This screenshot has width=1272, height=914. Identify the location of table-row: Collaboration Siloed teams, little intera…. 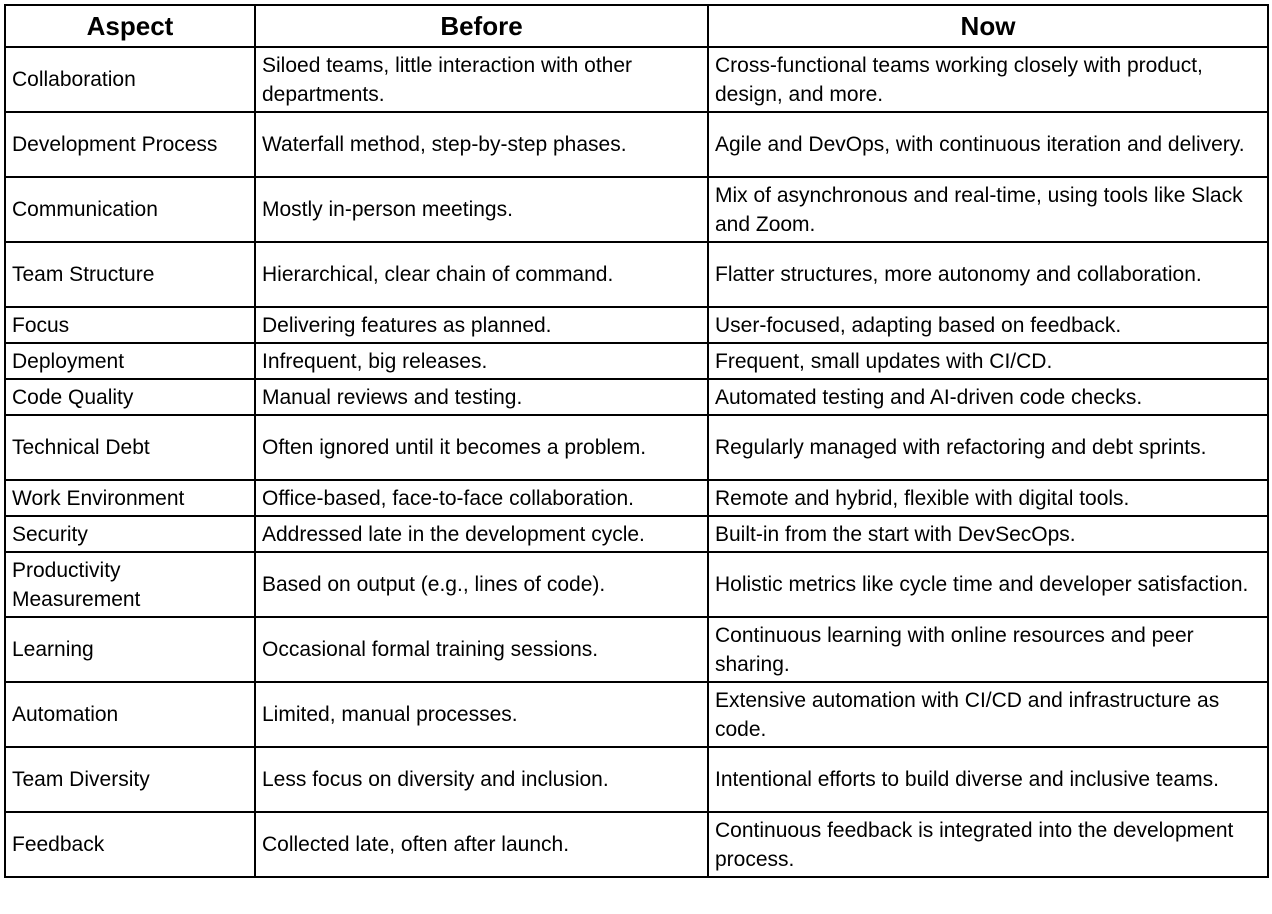
(636, 79).